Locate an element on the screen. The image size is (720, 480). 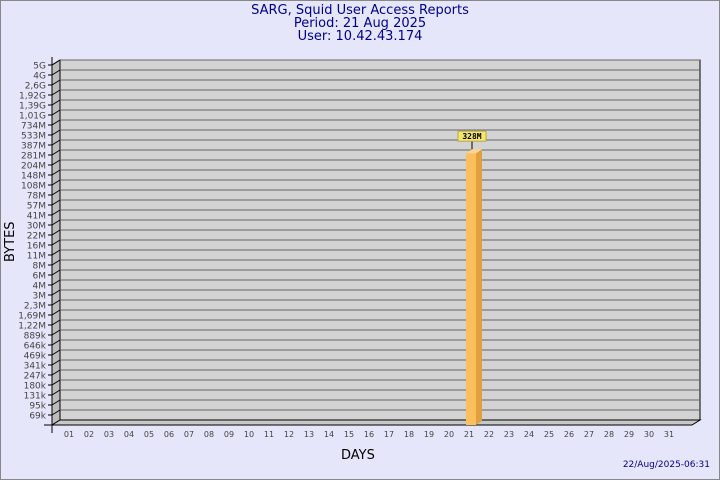
x-tick-label: 04 is located at coordinates (129, 434).